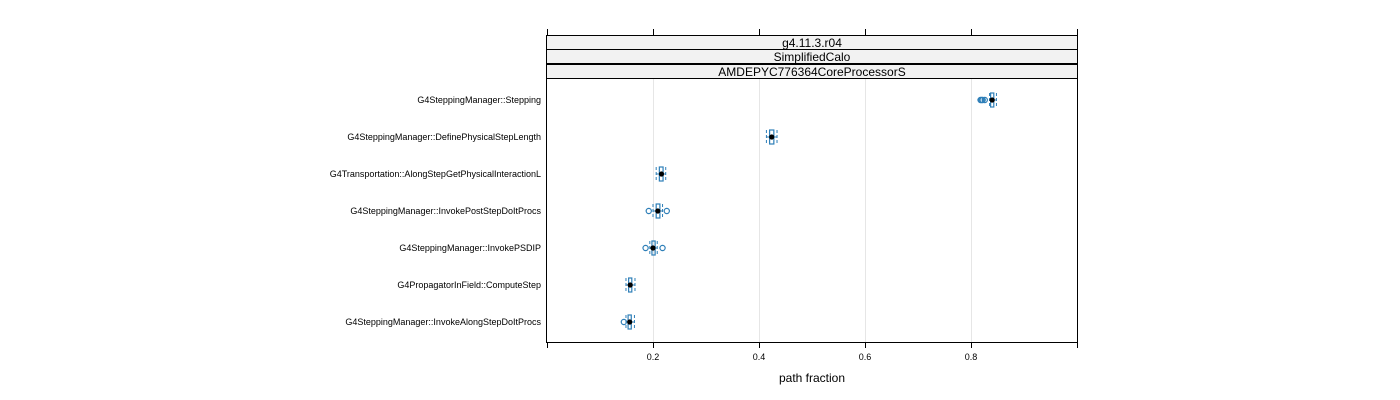 The width and height of the screenshot is (1400, 400). Describe the element at coordinates (811, 72) in the screenshot. I see `strip-3-text: AMDEPYC776364CoreProcessorS` at that location.